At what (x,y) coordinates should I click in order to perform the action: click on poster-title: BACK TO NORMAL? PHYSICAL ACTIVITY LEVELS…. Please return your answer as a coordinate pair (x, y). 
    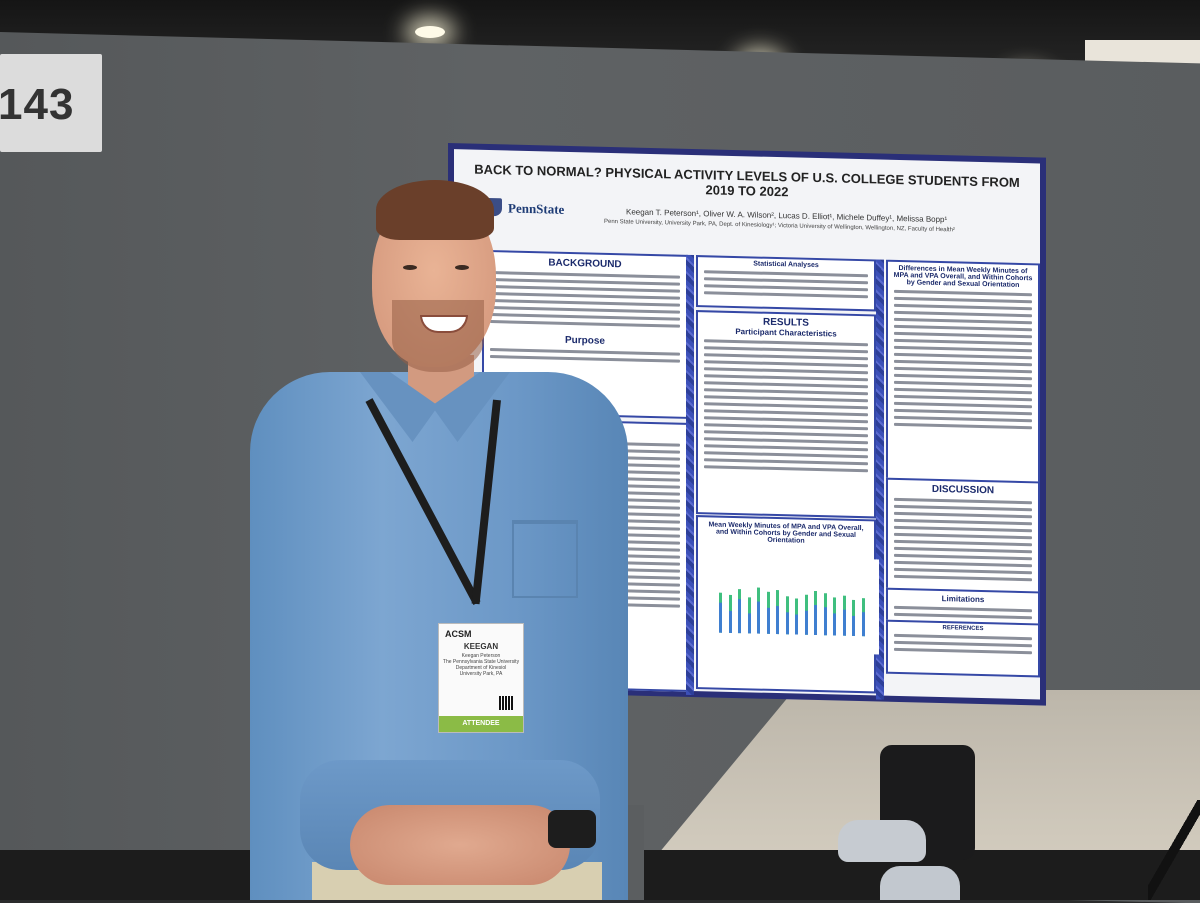
    Looking at the image, I should click on (747, 180).